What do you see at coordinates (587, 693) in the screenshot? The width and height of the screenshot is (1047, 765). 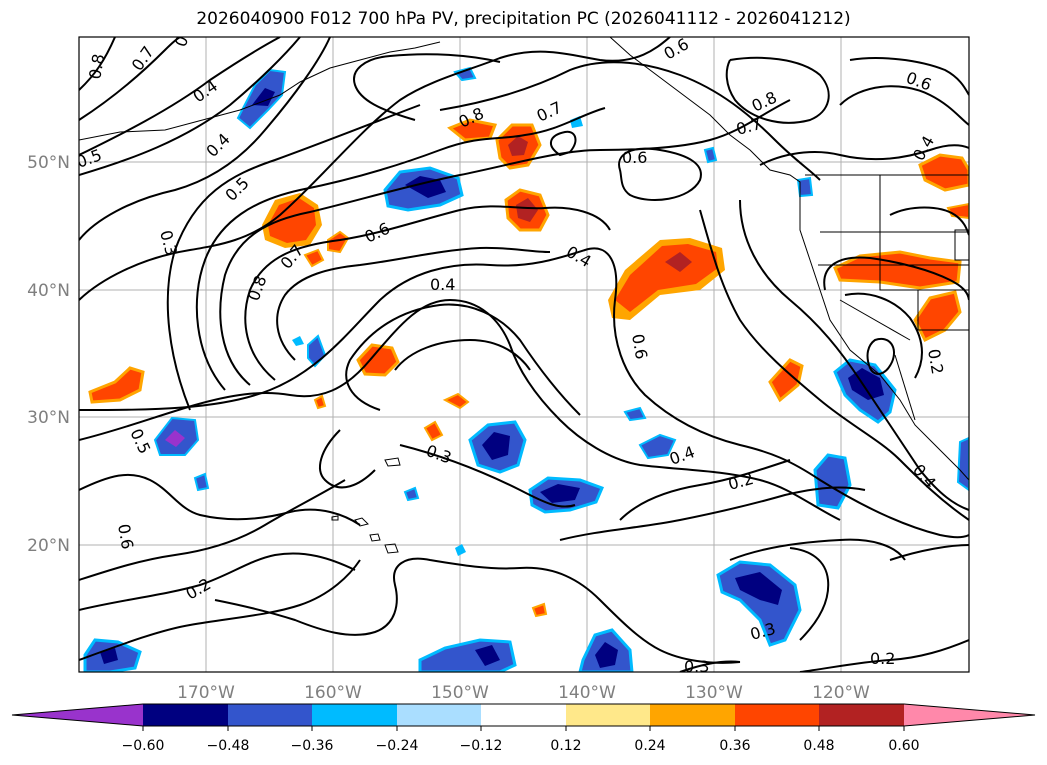 I see `lon-label: 140°W` at bounding box center [587, 693].